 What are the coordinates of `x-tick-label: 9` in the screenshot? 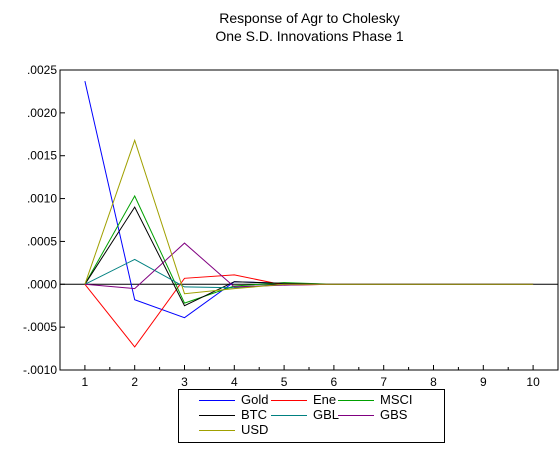 It's located at (483, 382).